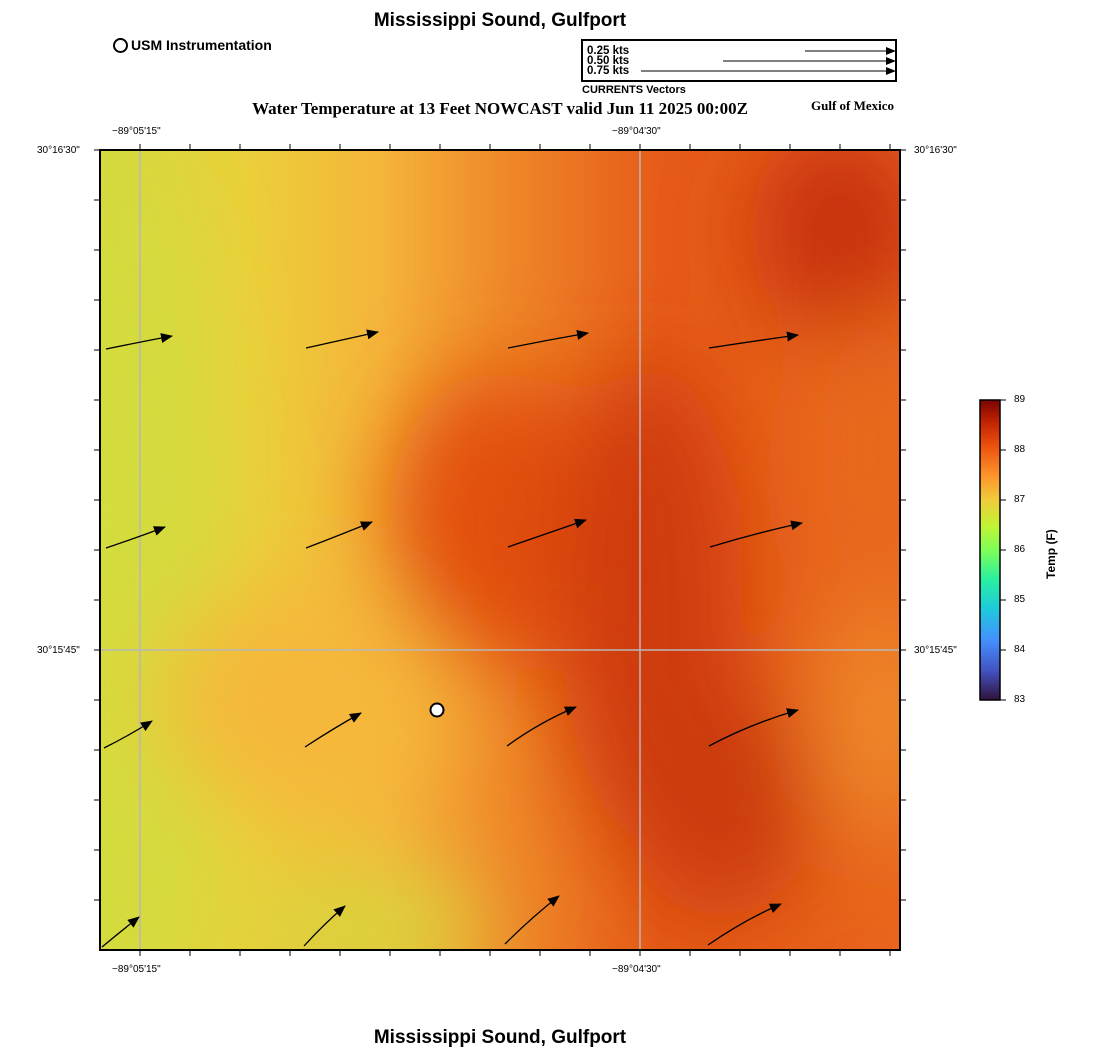  Describe the element at coordinates (58, 150) in the screenshot. I see `lat-label-left-1: 30°16'30"` at that location.